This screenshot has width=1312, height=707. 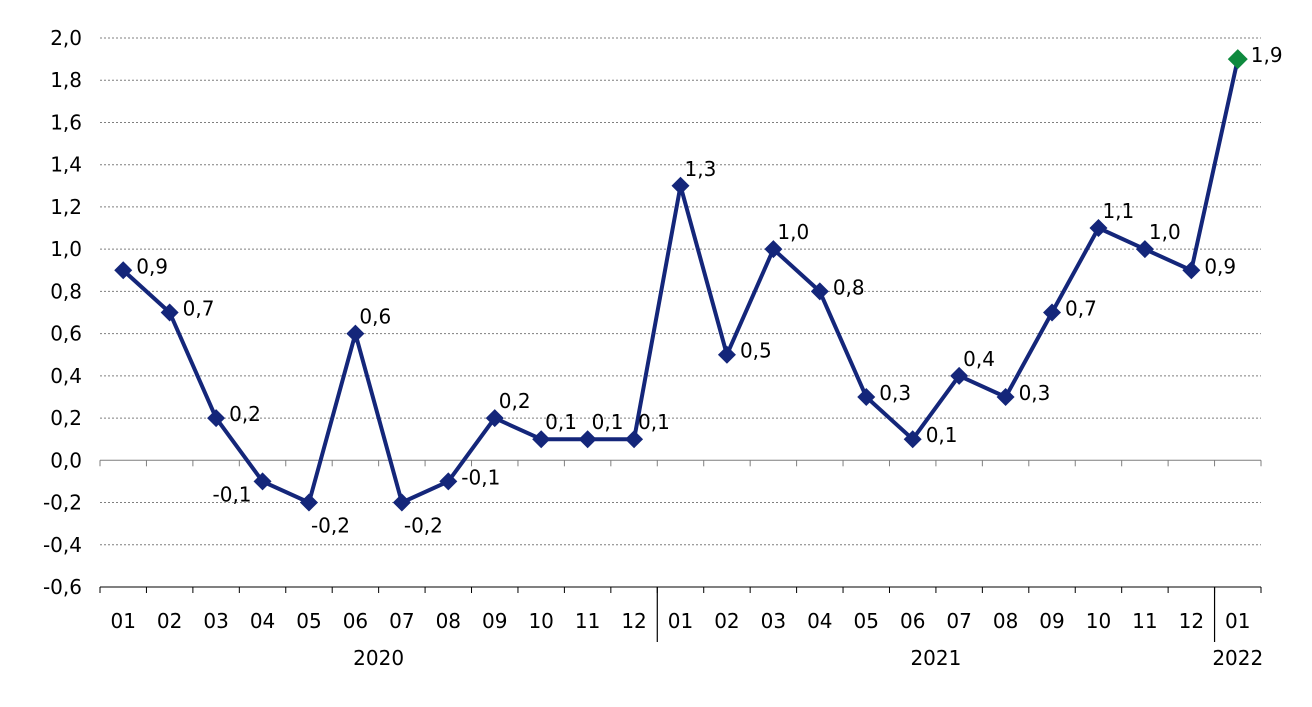 What do you see at coordinates (979, 359) in the screenshot?
I see `data-label: 0,4` at bounding box center [979, 359].